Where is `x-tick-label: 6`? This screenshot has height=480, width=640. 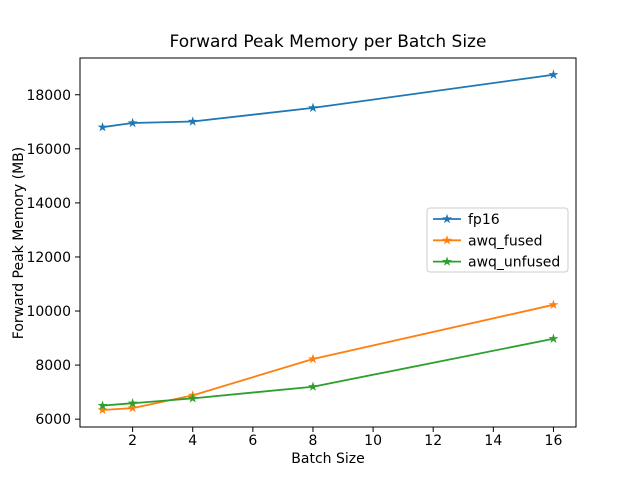 x-tick-label: 6 is located at coordinates (252, 441).